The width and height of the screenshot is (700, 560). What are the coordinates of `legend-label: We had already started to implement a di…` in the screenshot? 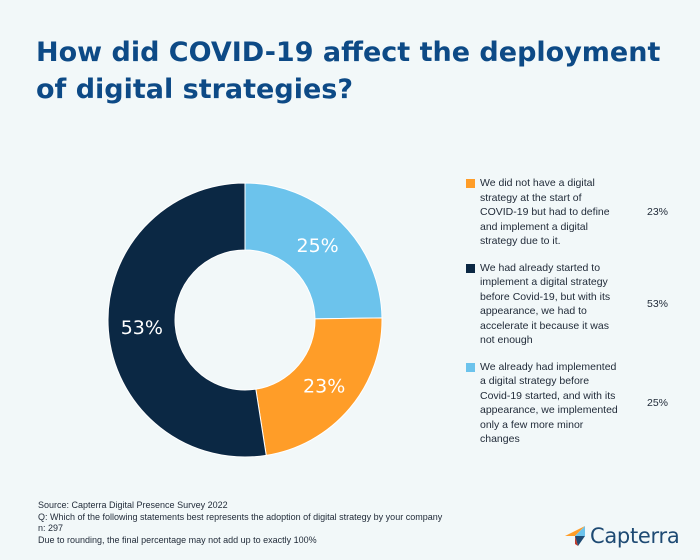 It's located at (545, 304).